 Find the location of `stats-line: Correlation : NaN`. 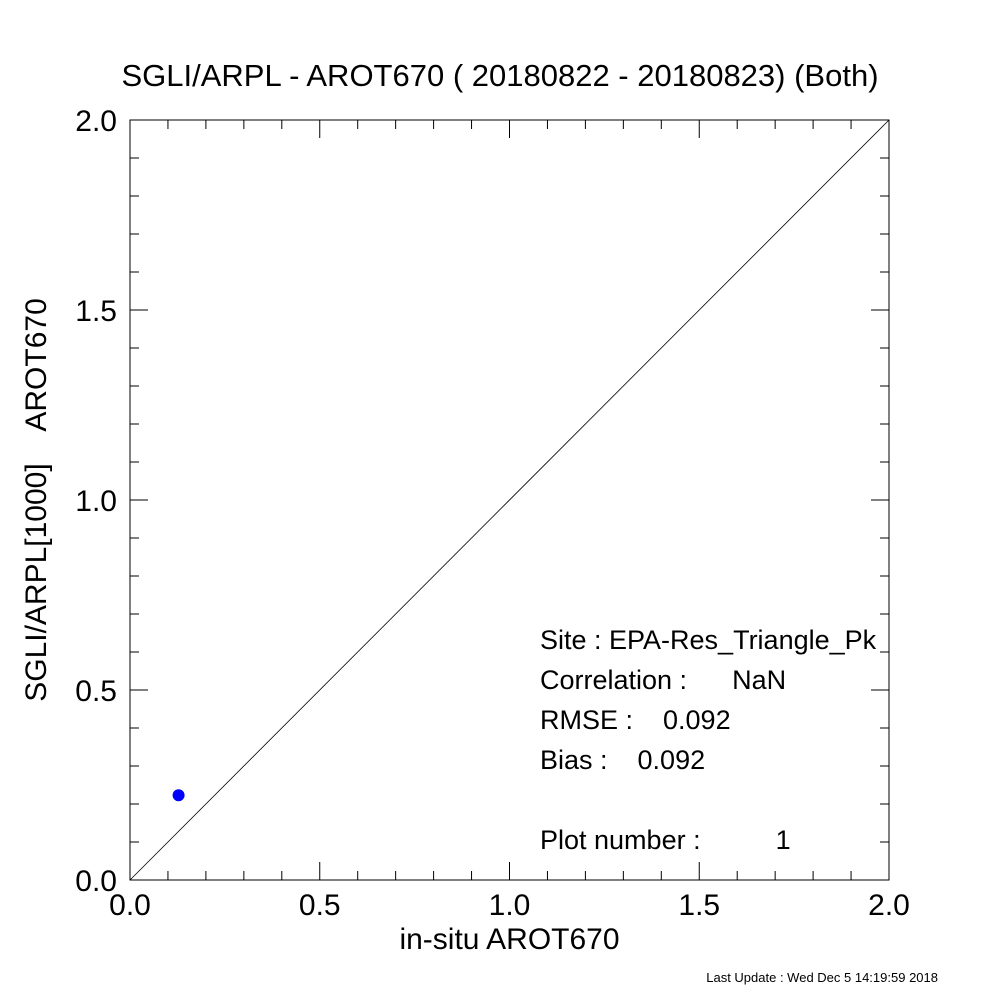

stats-line: Correlation : NaN is located at coordinates (663, 680).